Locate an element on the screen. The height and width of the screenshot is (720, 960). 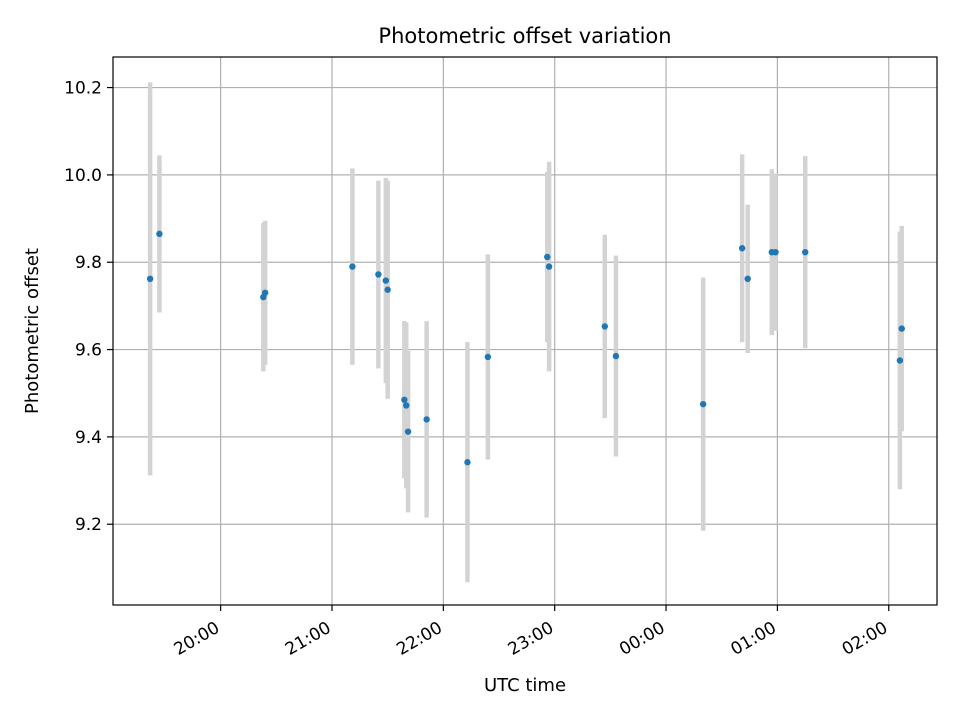
y-tick-label: 10.2 is located at coordinates (83, 89).